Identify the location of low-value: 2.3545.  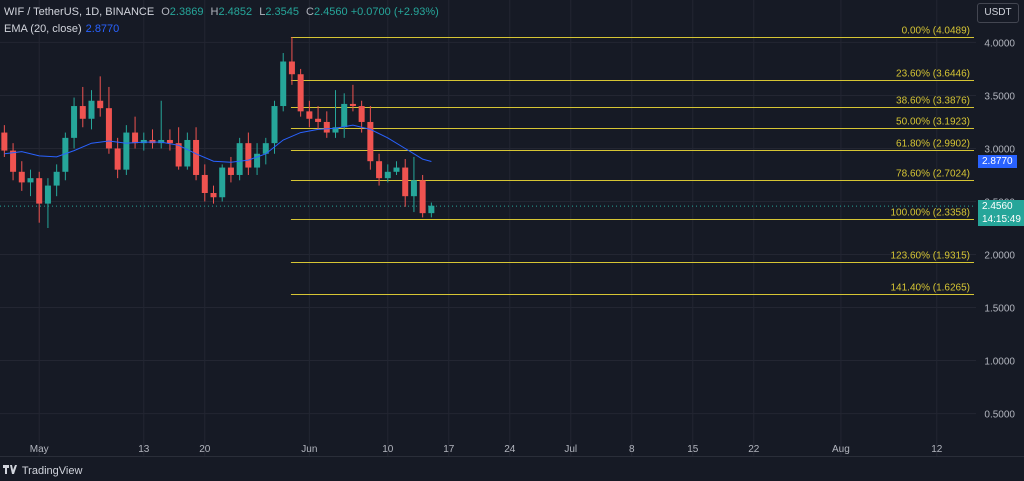
(282, 12).